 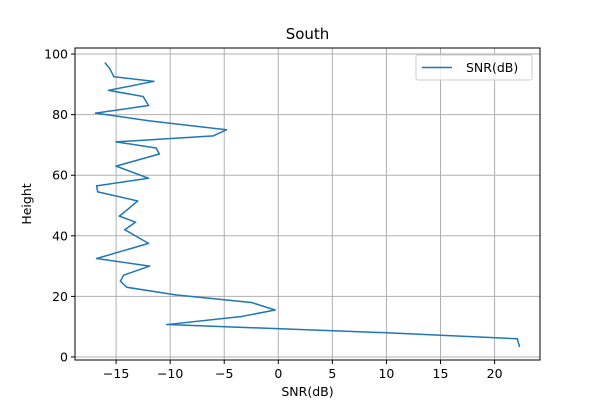 I want to click on y-tick-label: 0, so click(x=64, y=356).